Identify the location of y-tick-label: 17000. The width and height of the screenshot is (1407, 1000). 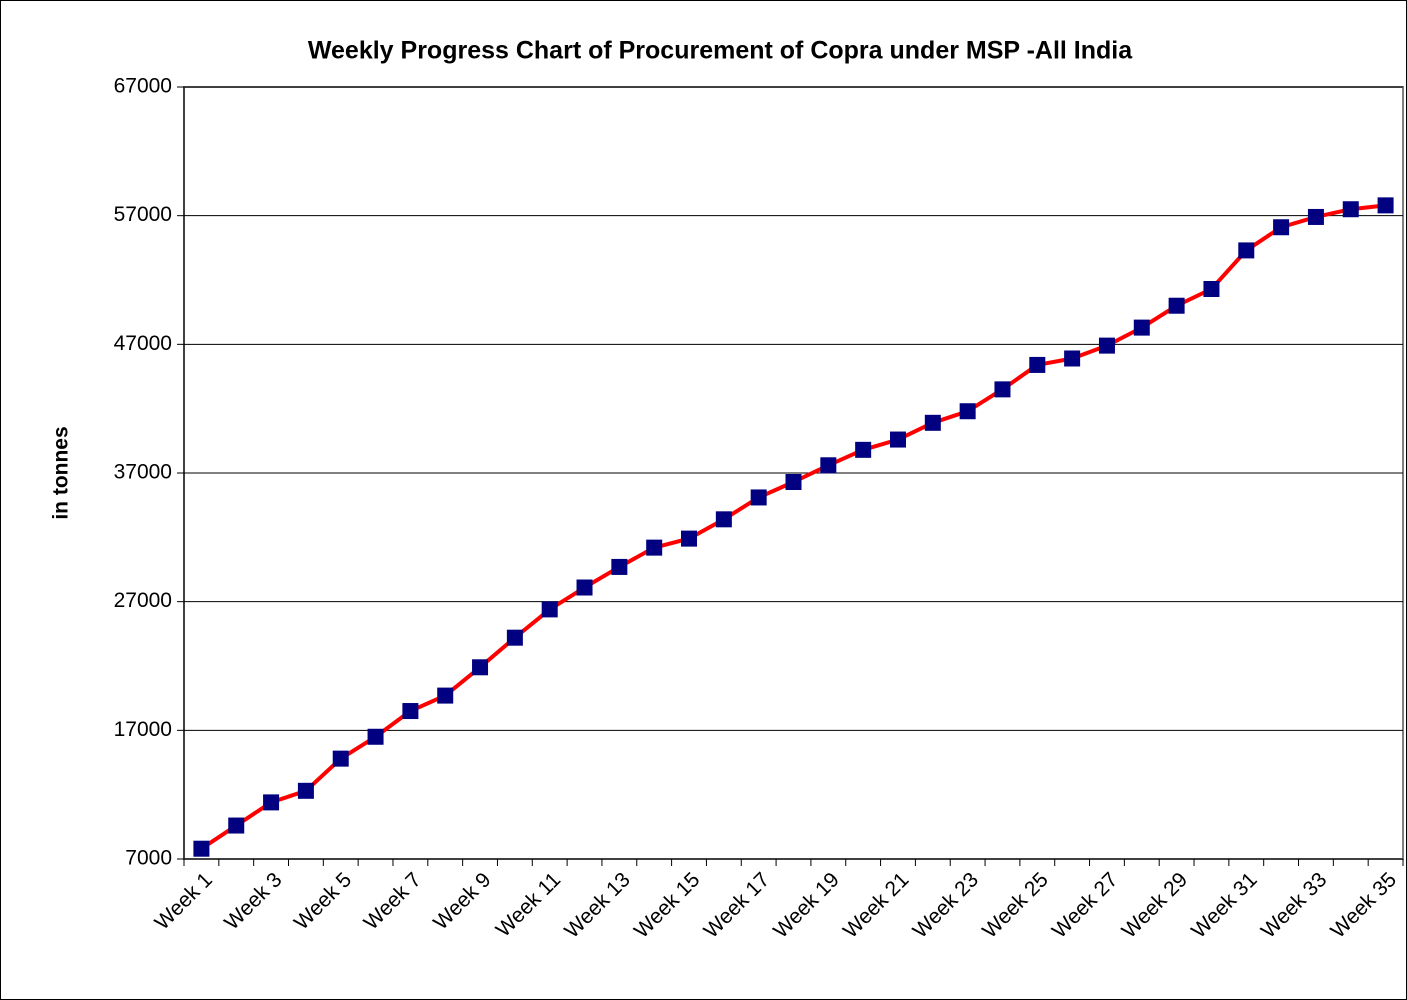
(143, 729).